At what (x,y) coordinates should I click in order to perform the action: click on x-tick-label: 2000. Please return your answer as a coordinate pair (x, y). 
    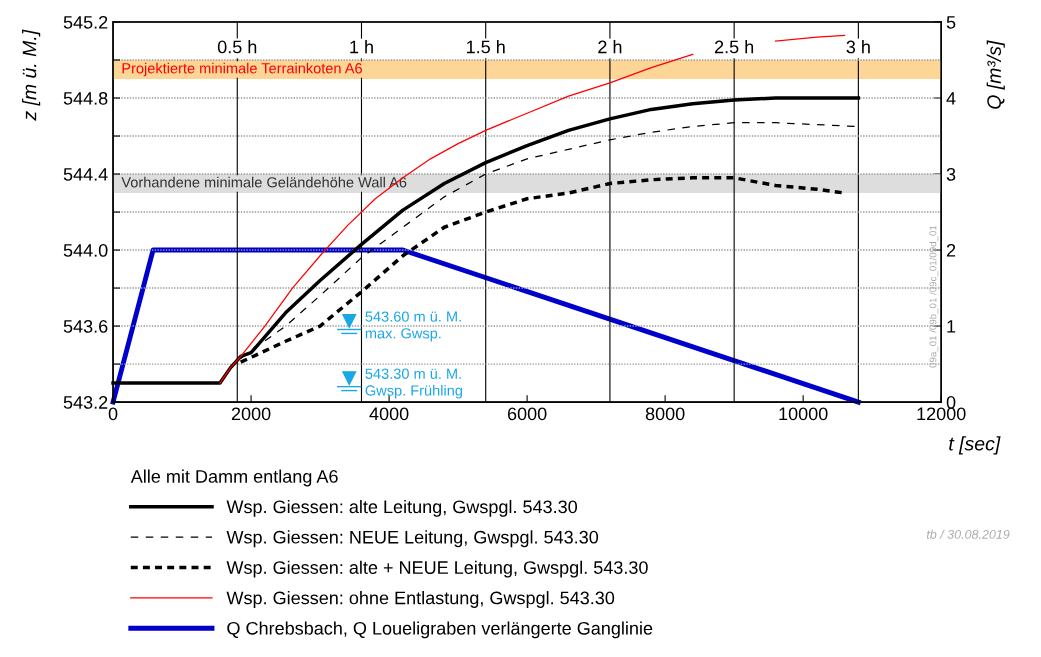
    Looking at the image, I should click on (251, 414).